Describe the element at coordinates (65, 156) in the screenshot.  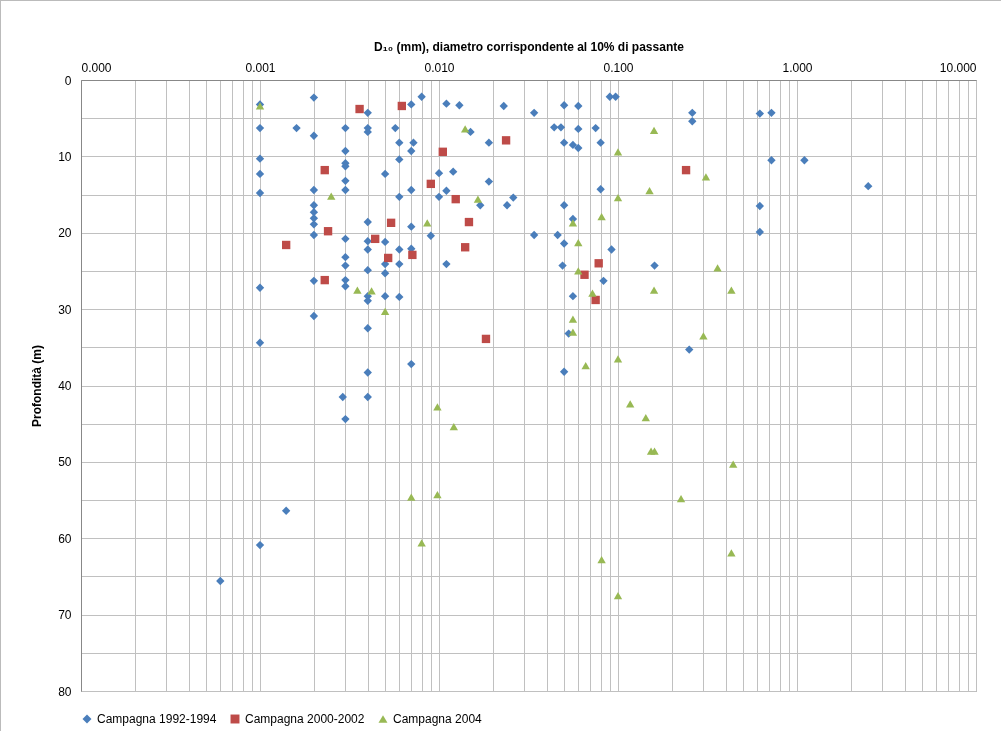
I see `y-tick-label: 10` at that location.